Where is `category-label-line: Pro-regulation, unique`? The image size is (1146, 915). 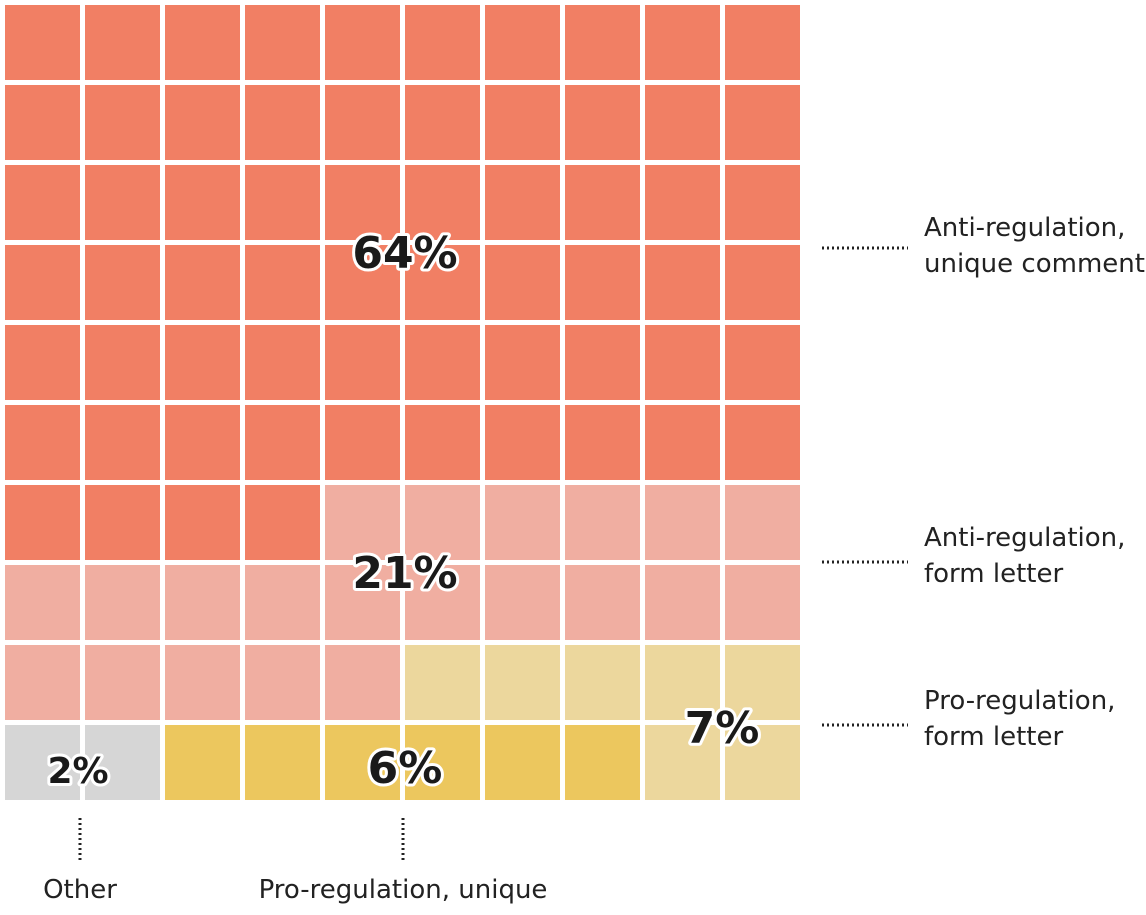 category-label-line: Pro-regulation, unique is located at coordinates (403, 890).